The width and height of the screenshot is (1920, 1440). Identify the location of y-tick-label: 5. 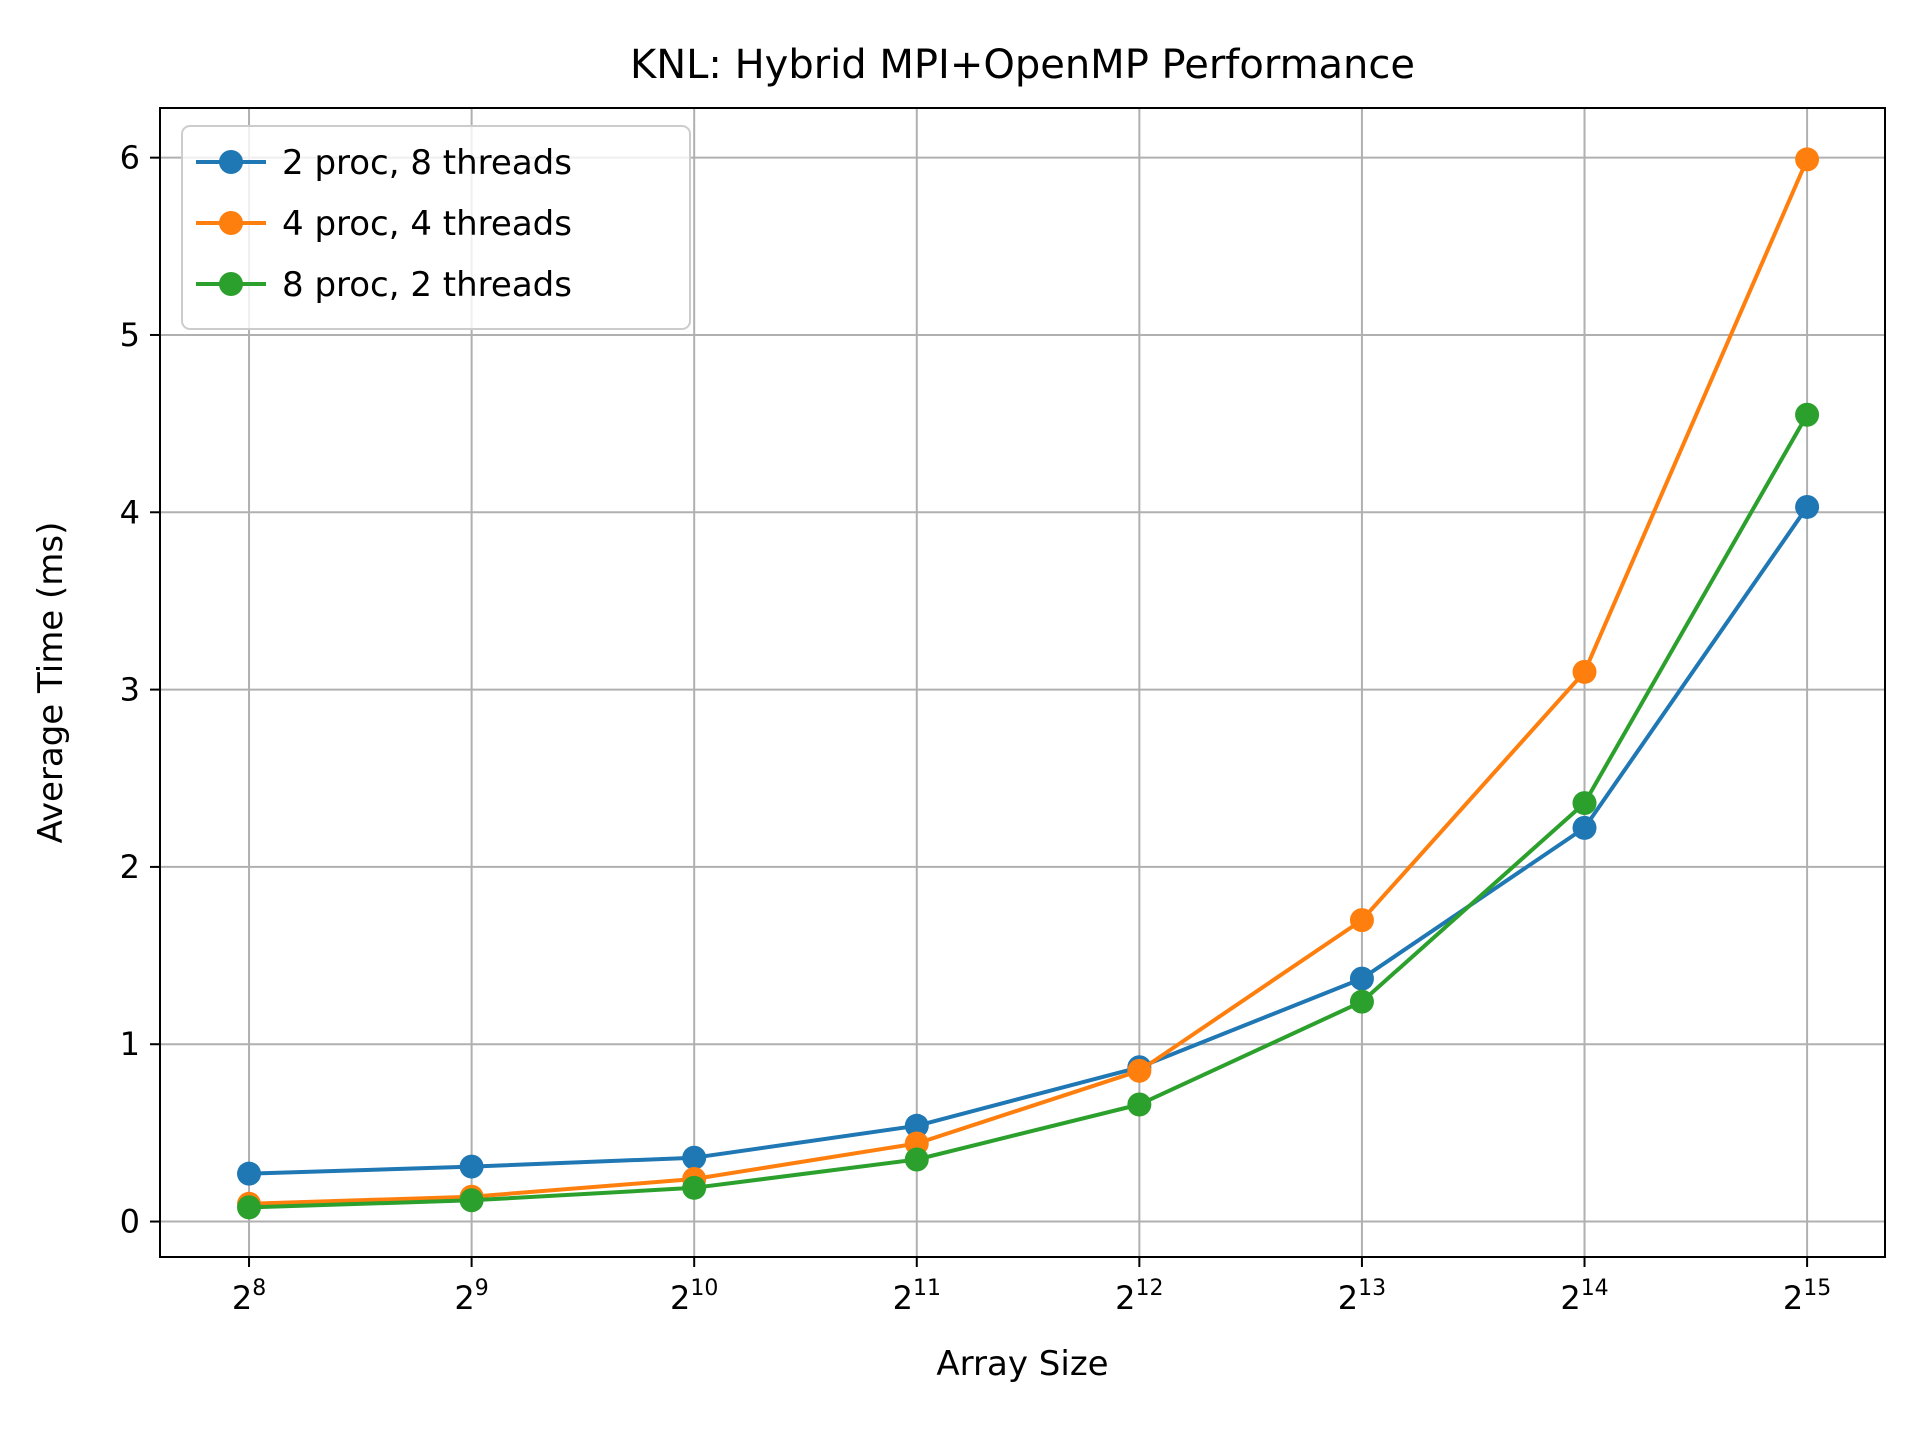
(130, 335).